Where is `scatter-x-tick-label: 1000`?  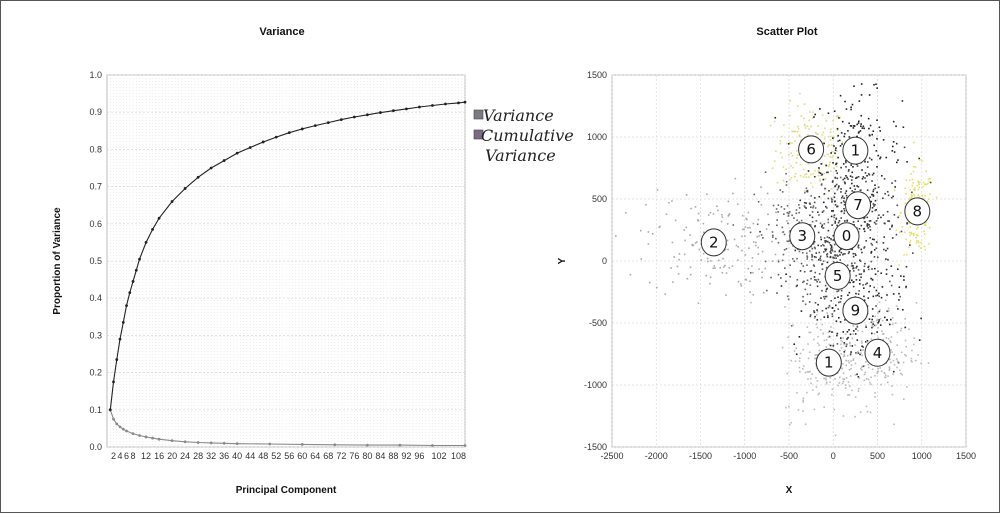 scatter-x-tick-label: 1000 is located at coordinates (922, 456).